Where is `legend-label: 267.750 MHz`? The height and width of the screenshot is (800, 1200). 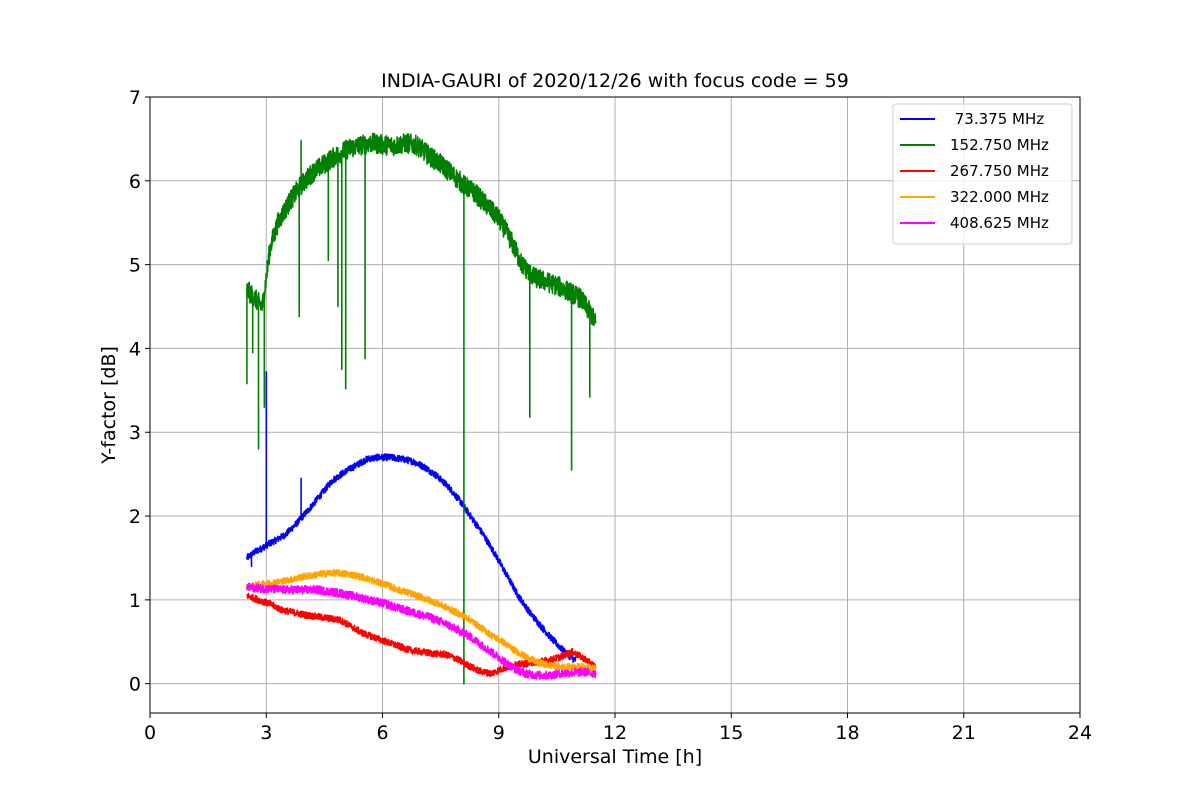 legend-label: 267.750 MHz is located at coordinates (999, 171).